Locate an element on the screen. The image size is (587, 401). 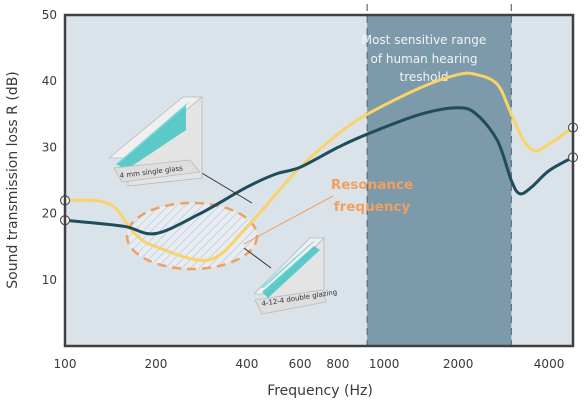
x-axis-title: Frequency (Hz) is located at coordinates (320, 391).